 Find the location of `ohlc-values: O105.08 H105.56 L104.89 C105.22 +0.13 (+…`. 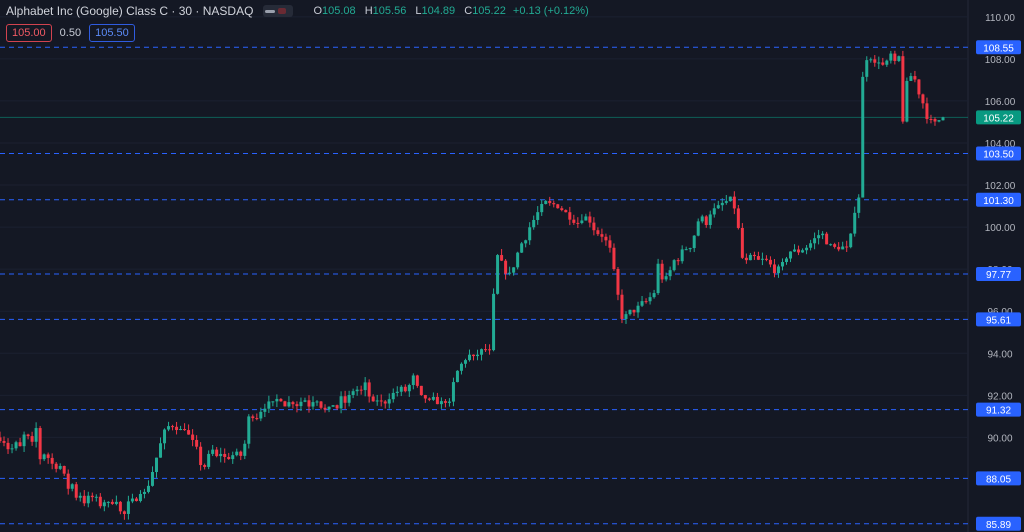

ohlc-values: O105.08 H105.56 L104.89 C105.22 +0.13 (+… is located at coordinates (447, 11).